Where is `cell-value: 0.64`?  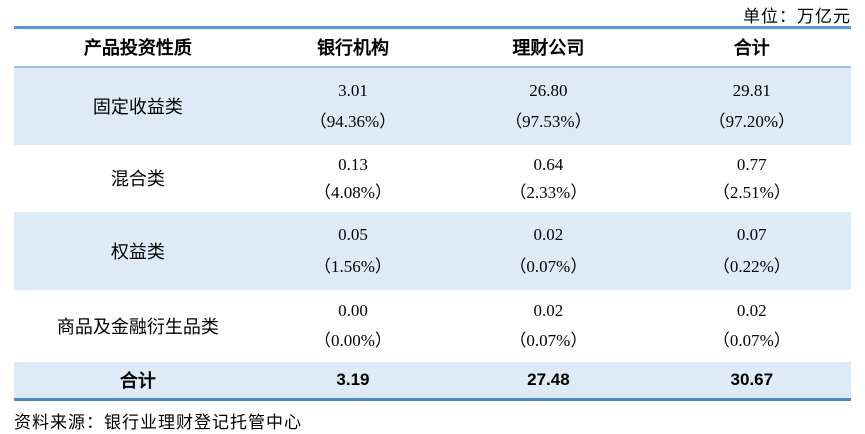 cell-value: 0.64 is located at coordinates (548, 164).